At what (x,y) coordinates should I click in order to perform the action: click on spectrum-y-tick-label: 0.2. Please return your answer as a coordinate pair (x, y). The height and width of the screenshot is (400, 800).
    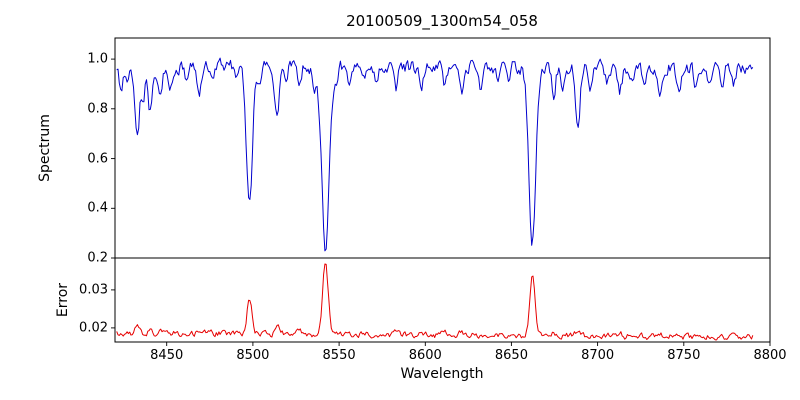
    Looking at the image, I should click on (97, 258).